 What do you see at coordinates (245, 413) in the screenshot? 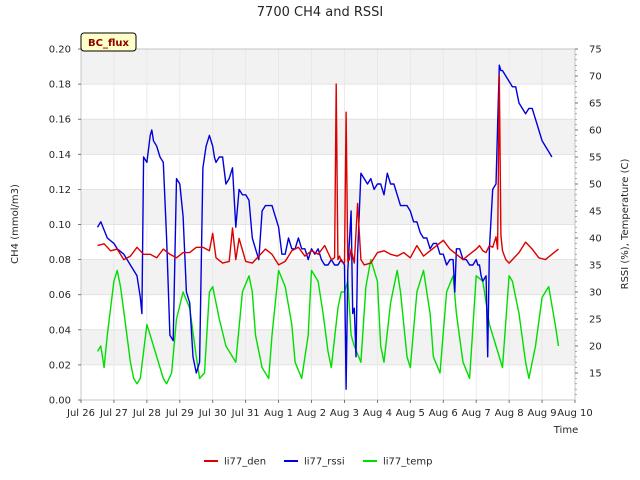
I see `x-tick-label: Jul 31` at bounding box center [245, 413].